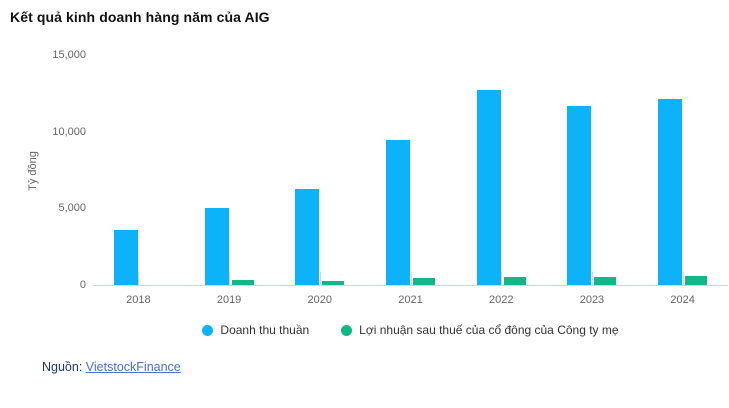 The height and width of the screenshot is (408, 729). I want to click on y-tick-label: 15,000, so click(69, 55).